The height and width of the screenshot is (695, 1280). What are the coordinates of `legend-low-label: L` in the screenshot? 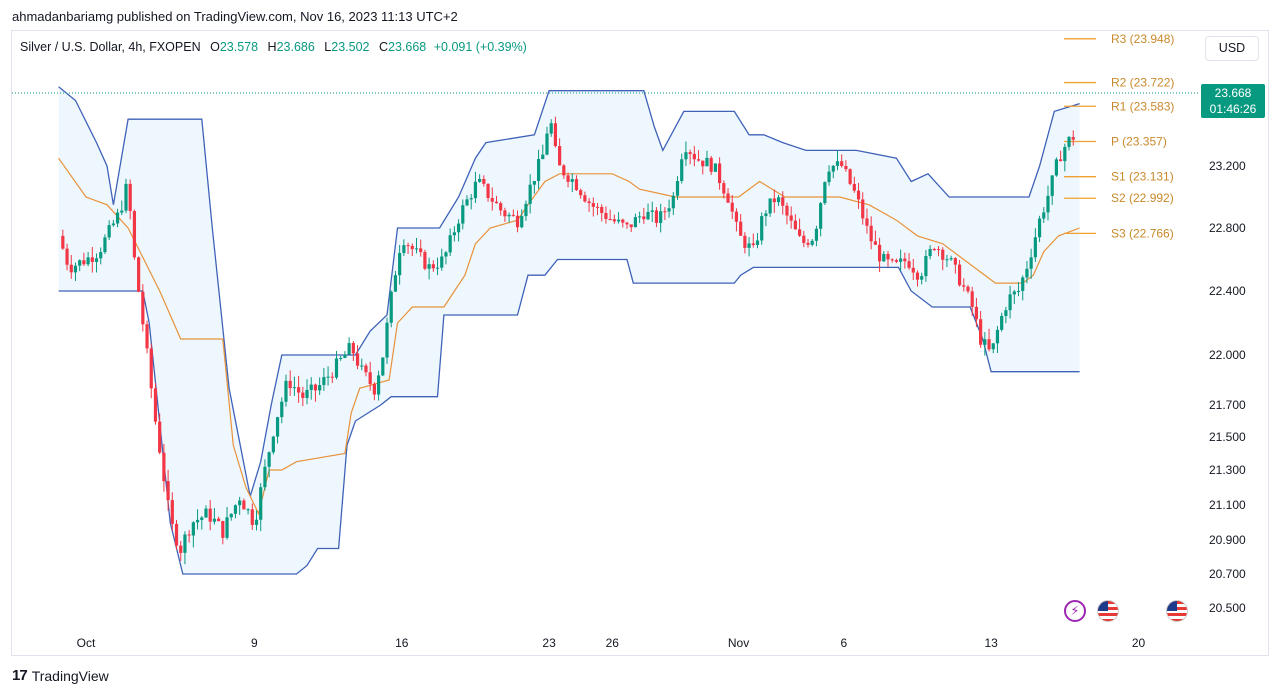 It's located at (328, 47).